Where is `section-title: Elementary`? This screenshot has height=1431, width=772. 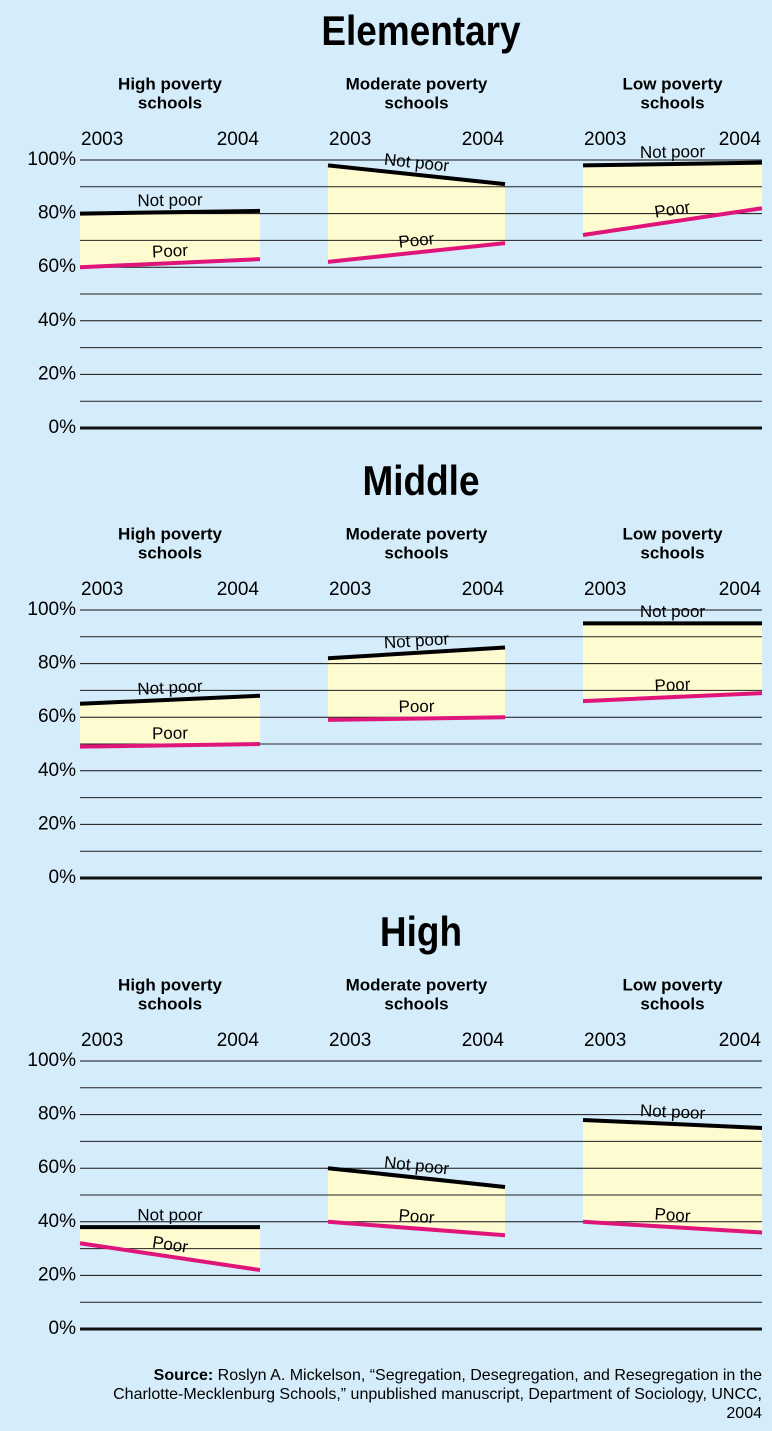
section-title: Elementary is located at coordinates (420, 31).